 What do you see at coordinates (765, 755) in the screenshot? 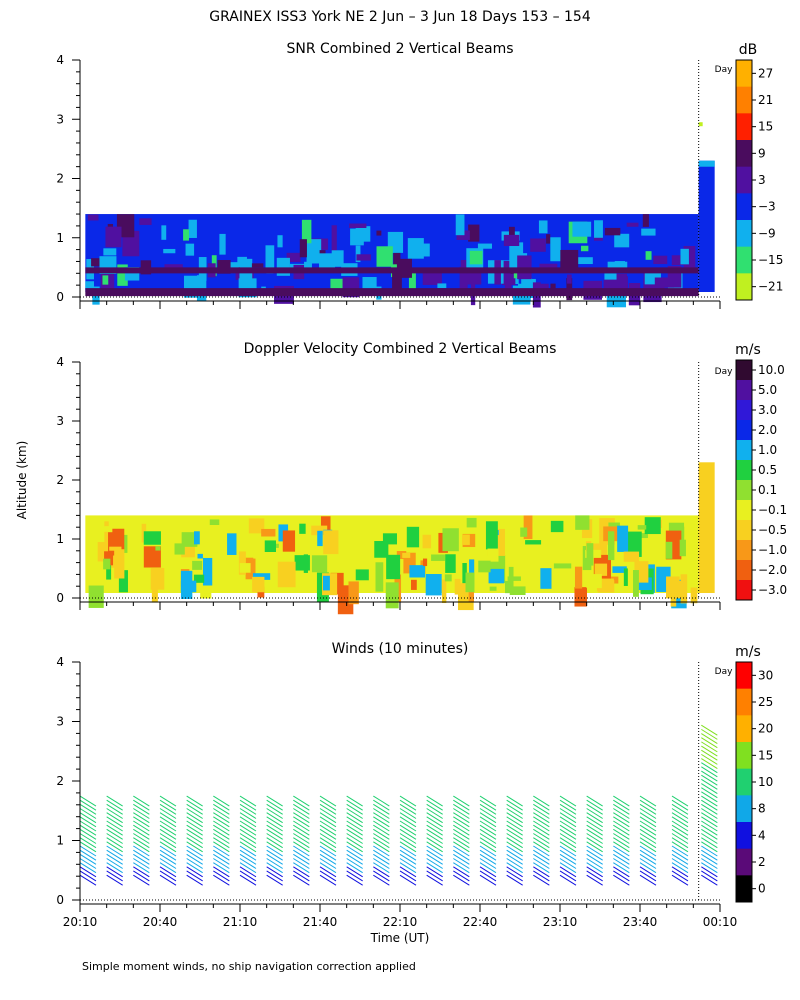
I see `colorbar-tick-label: 15` at bounding box center [765, 755].